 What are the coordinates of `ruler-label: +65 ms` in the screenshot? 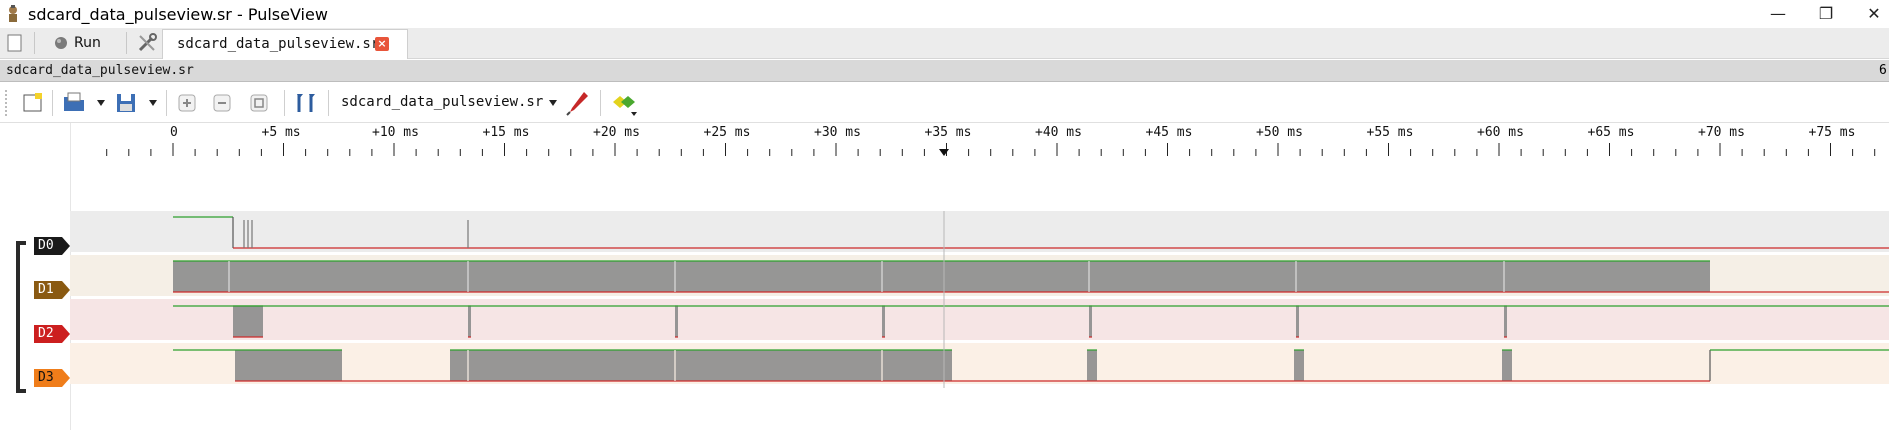 It's located at (1611, 132).